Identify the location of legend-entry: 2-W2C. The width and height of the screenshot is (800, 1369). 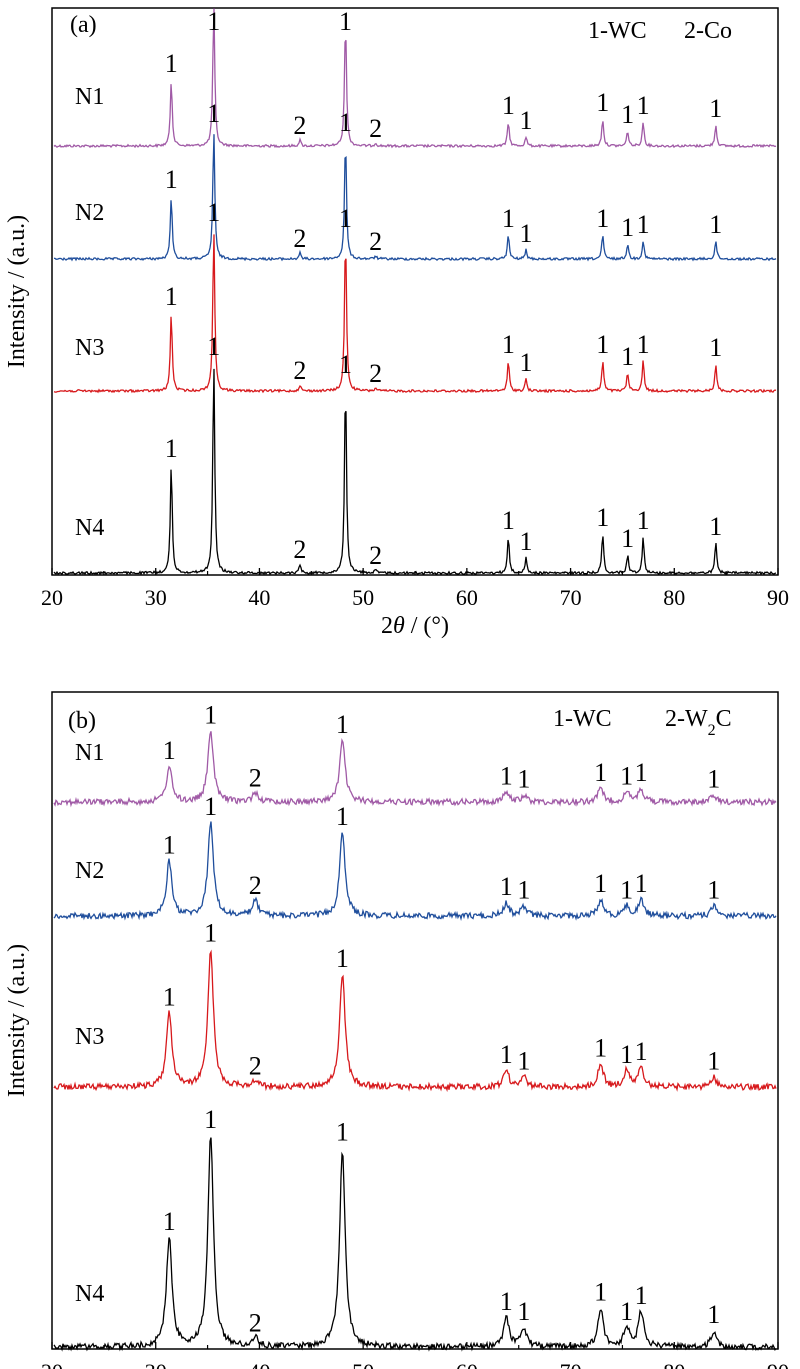
(698, 722).